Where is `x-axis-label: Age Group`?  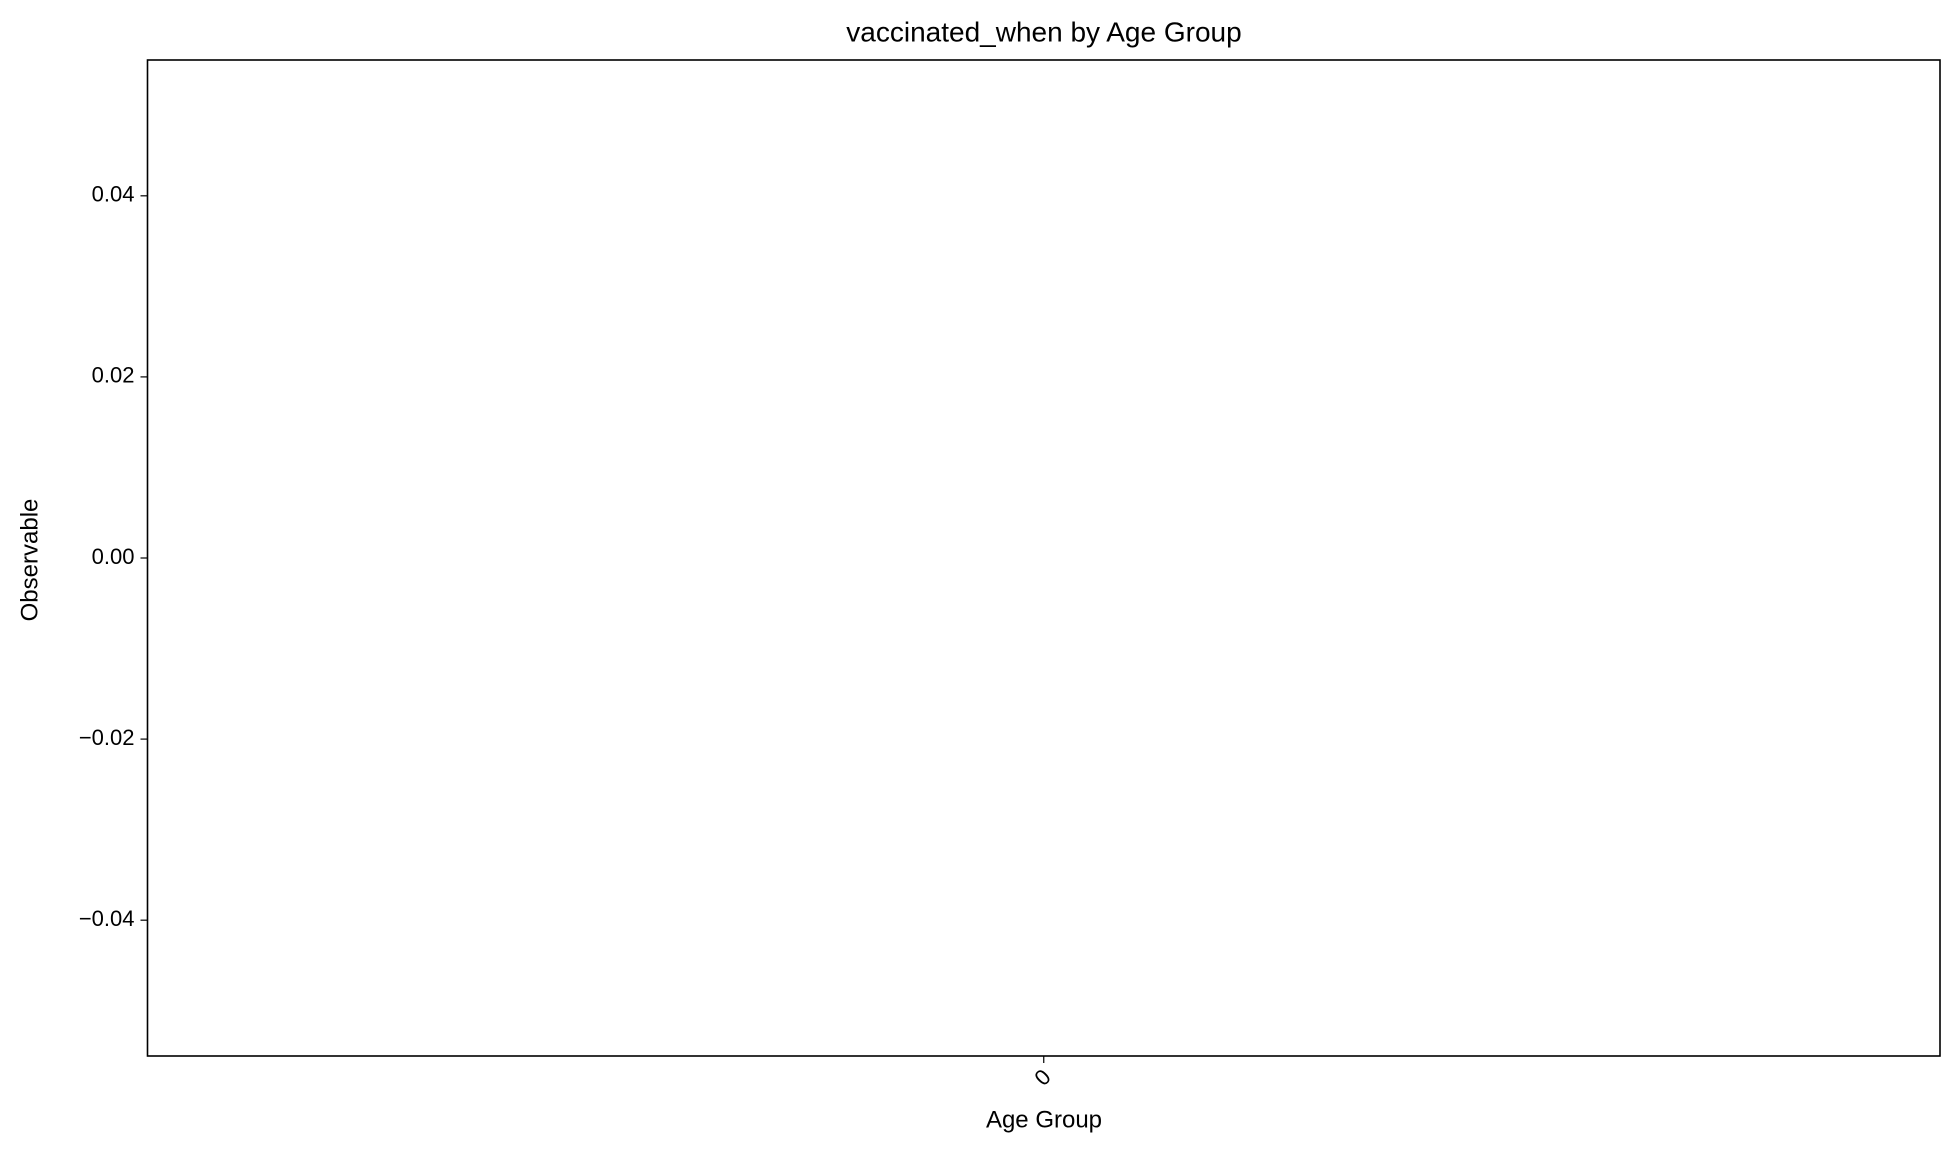 x-axis-label: Age Group is located at coordinates (1044, 1119).